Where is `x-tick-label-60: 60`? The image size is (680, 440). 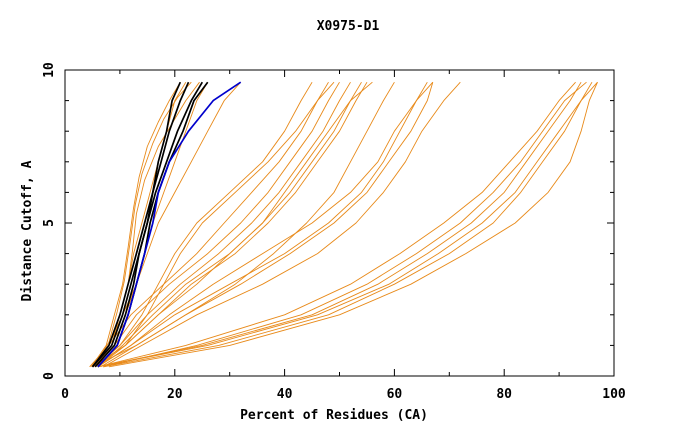
x-tick-label-60: 60 is located at coordinates (395, 394).